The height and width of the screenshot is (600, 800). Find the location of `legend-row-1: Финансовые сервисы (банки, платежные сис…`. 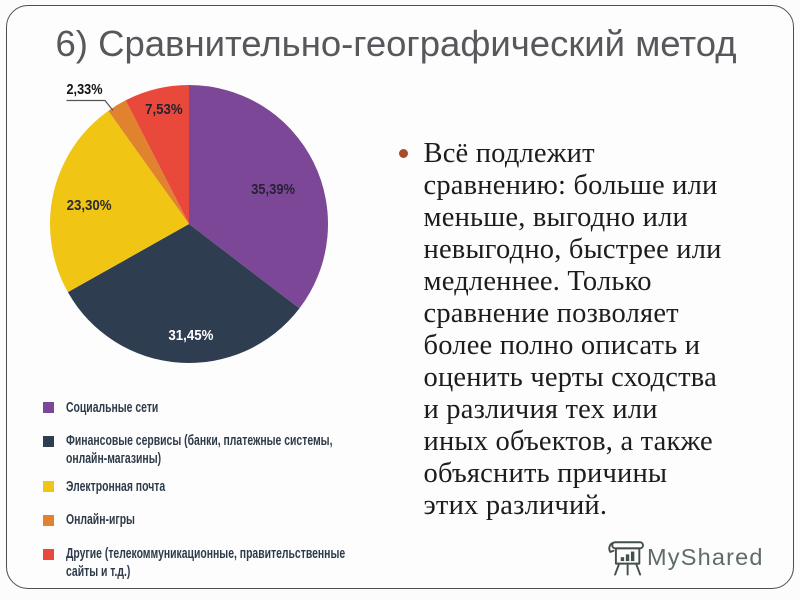

legend-row-1: Финансовые сервисы (банки, платежные сис… is located at coordinates (247, 450).